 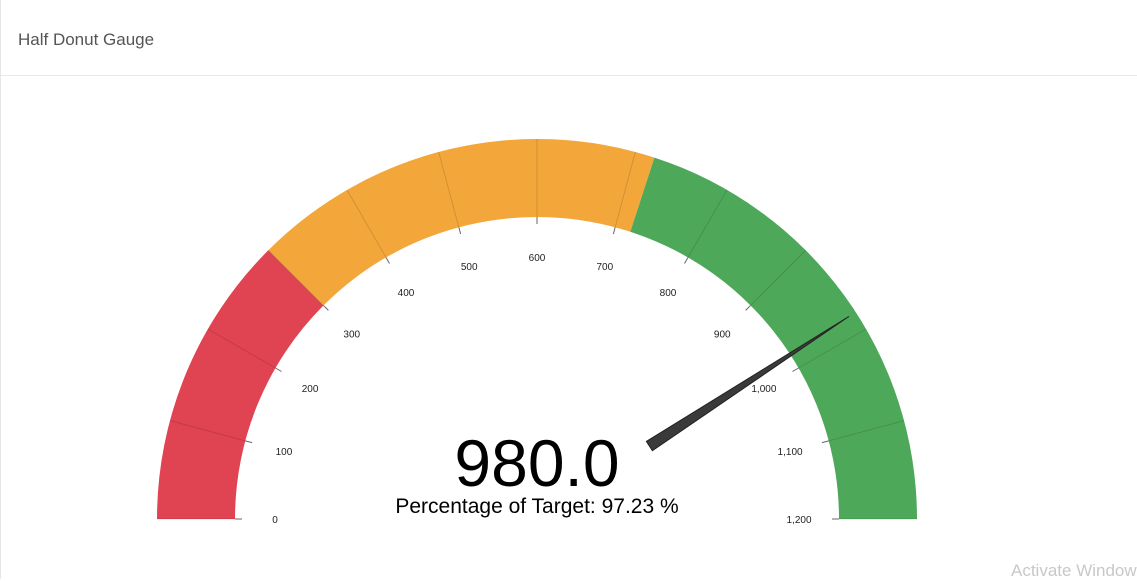 I want to click on gauge-value: 980.0, so click(x=536, y=463).